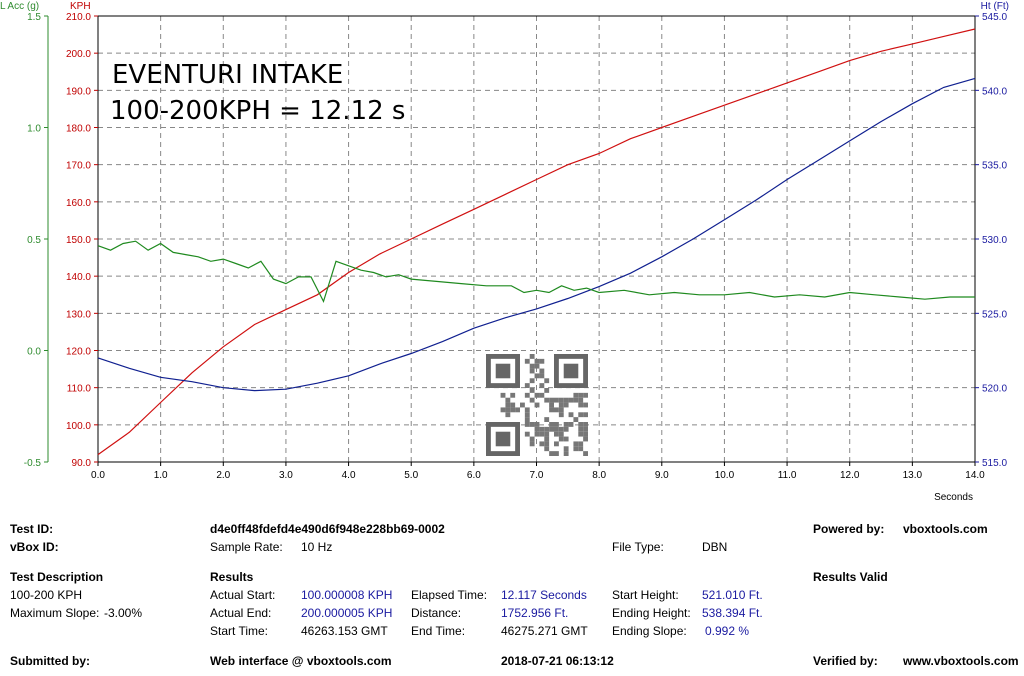  I want to click on ht-tick-label: 540.0, so click(994, 91).